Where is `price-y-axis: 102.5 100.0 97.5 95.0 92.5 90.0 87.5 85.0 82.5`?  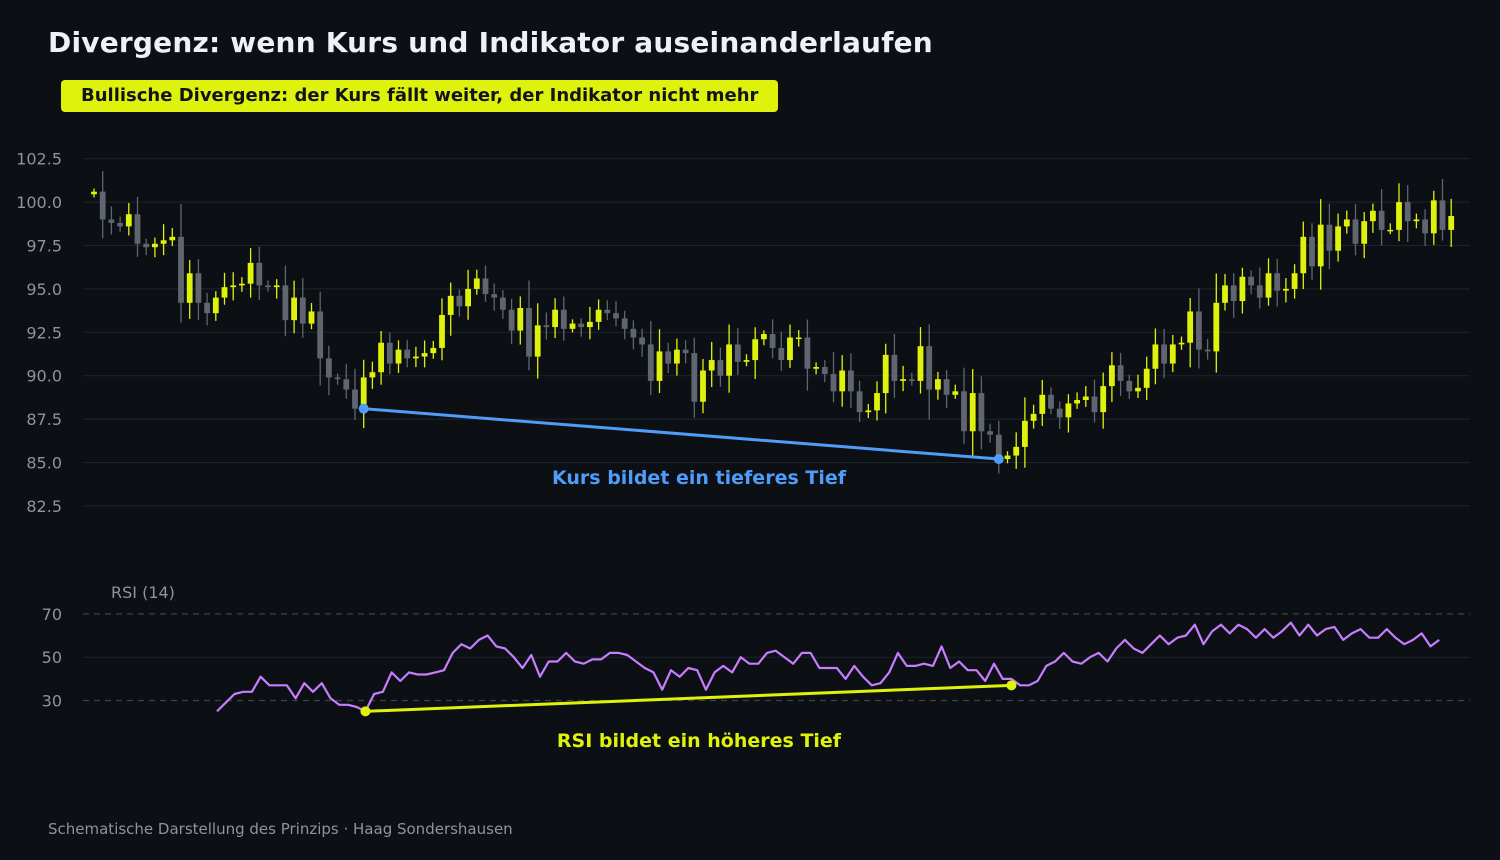
price-y-axis: 102.5 100.0 97.5 95.0 92.5 90.0 87.5 85.0 82.5 is located at coordinates (39, 333).